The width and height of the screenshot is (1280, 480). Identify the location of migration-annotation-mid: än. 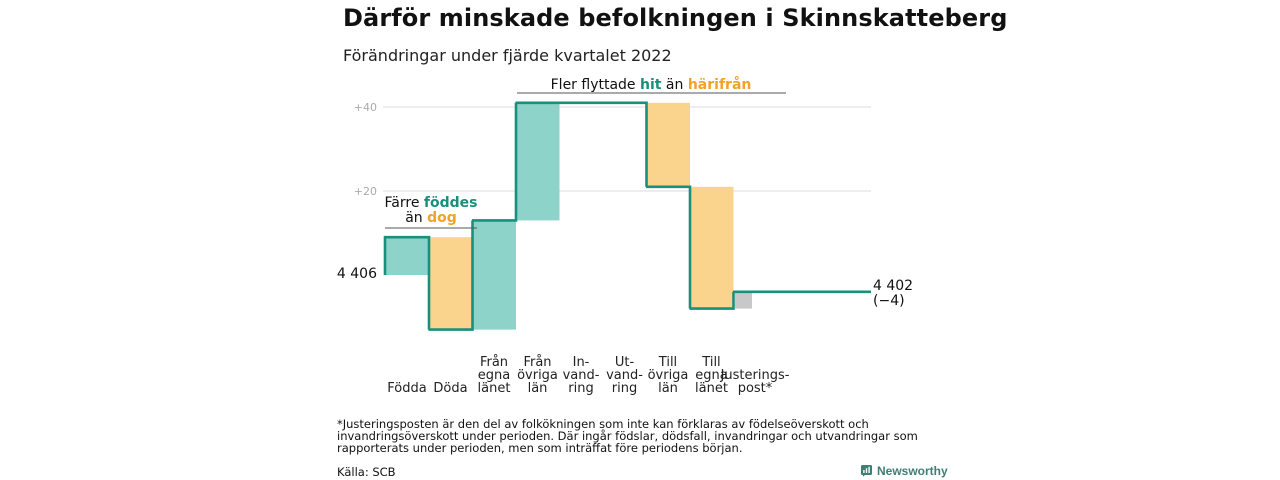
(674, 85).